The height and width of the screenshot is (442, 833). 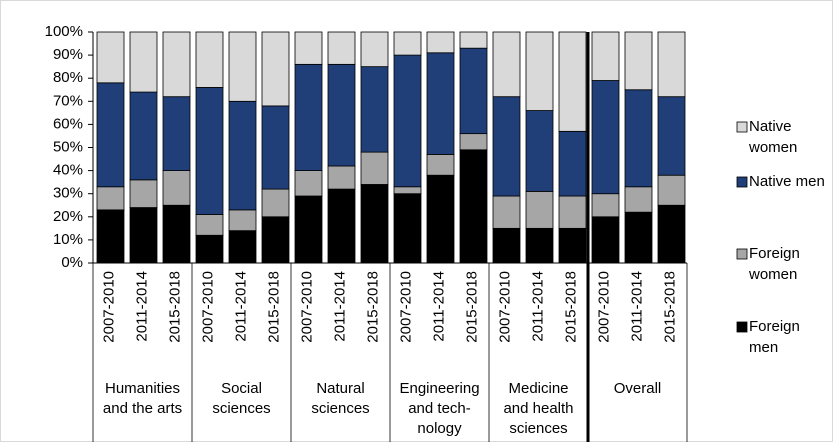 What do you see at coordinates (68, 170) in the screenshot?
I see `y-tick-label: 40%` at bounding box center [68, 170].